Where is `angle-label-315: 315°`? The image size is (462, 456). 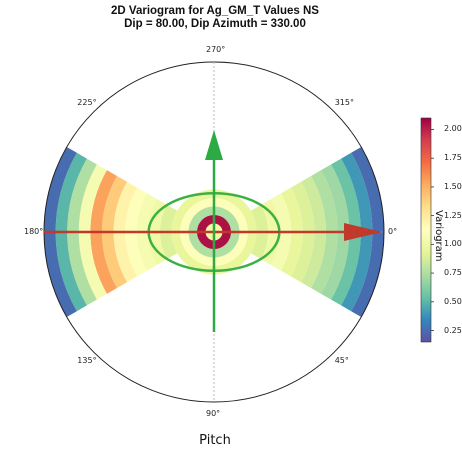
angle-label-315: 315° is located at coordinates (344, 103).